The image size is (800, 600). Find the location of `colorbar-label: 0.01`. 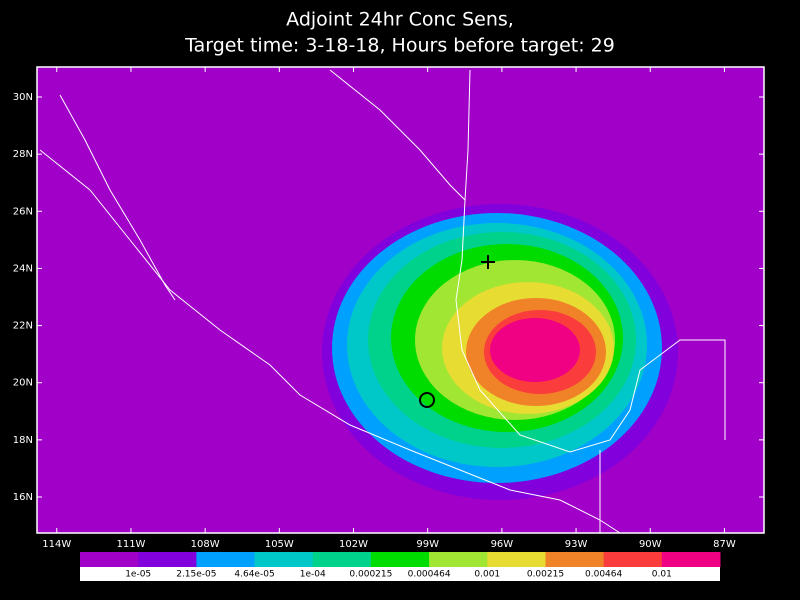

colorbar-label: 0.01 is located at coordinates (662, 575).